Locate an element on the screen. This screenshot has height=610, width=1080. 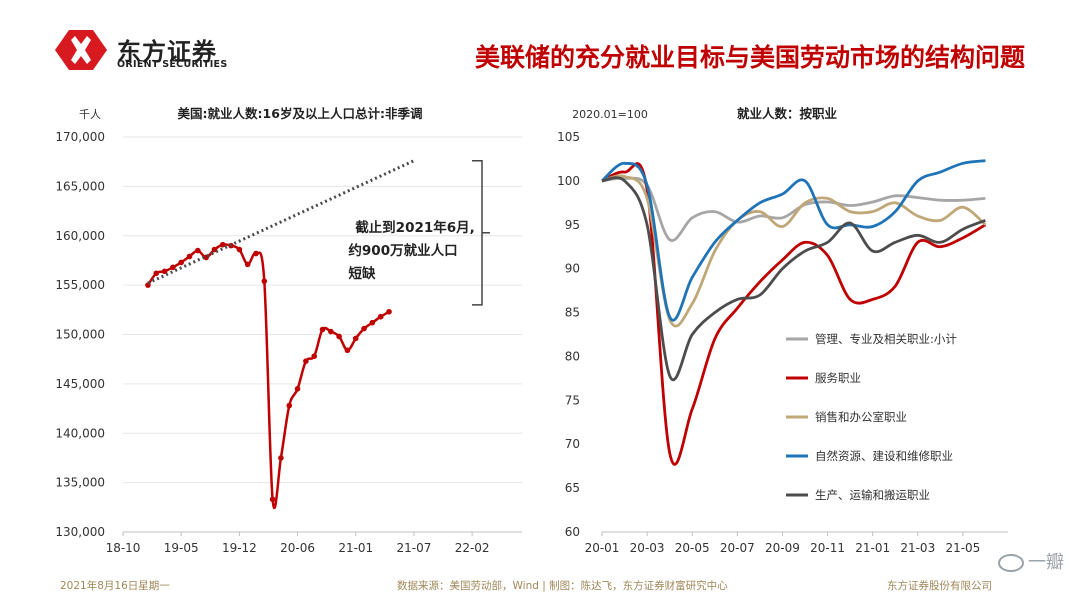
x-tick-label: 18-10 is located at coordinates (123, 548).